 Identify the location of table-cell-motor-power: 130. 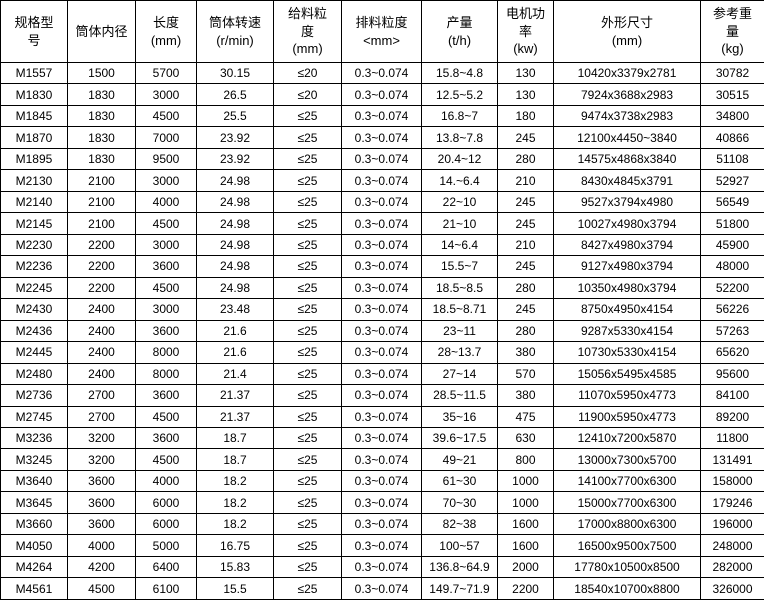
(525, 94).